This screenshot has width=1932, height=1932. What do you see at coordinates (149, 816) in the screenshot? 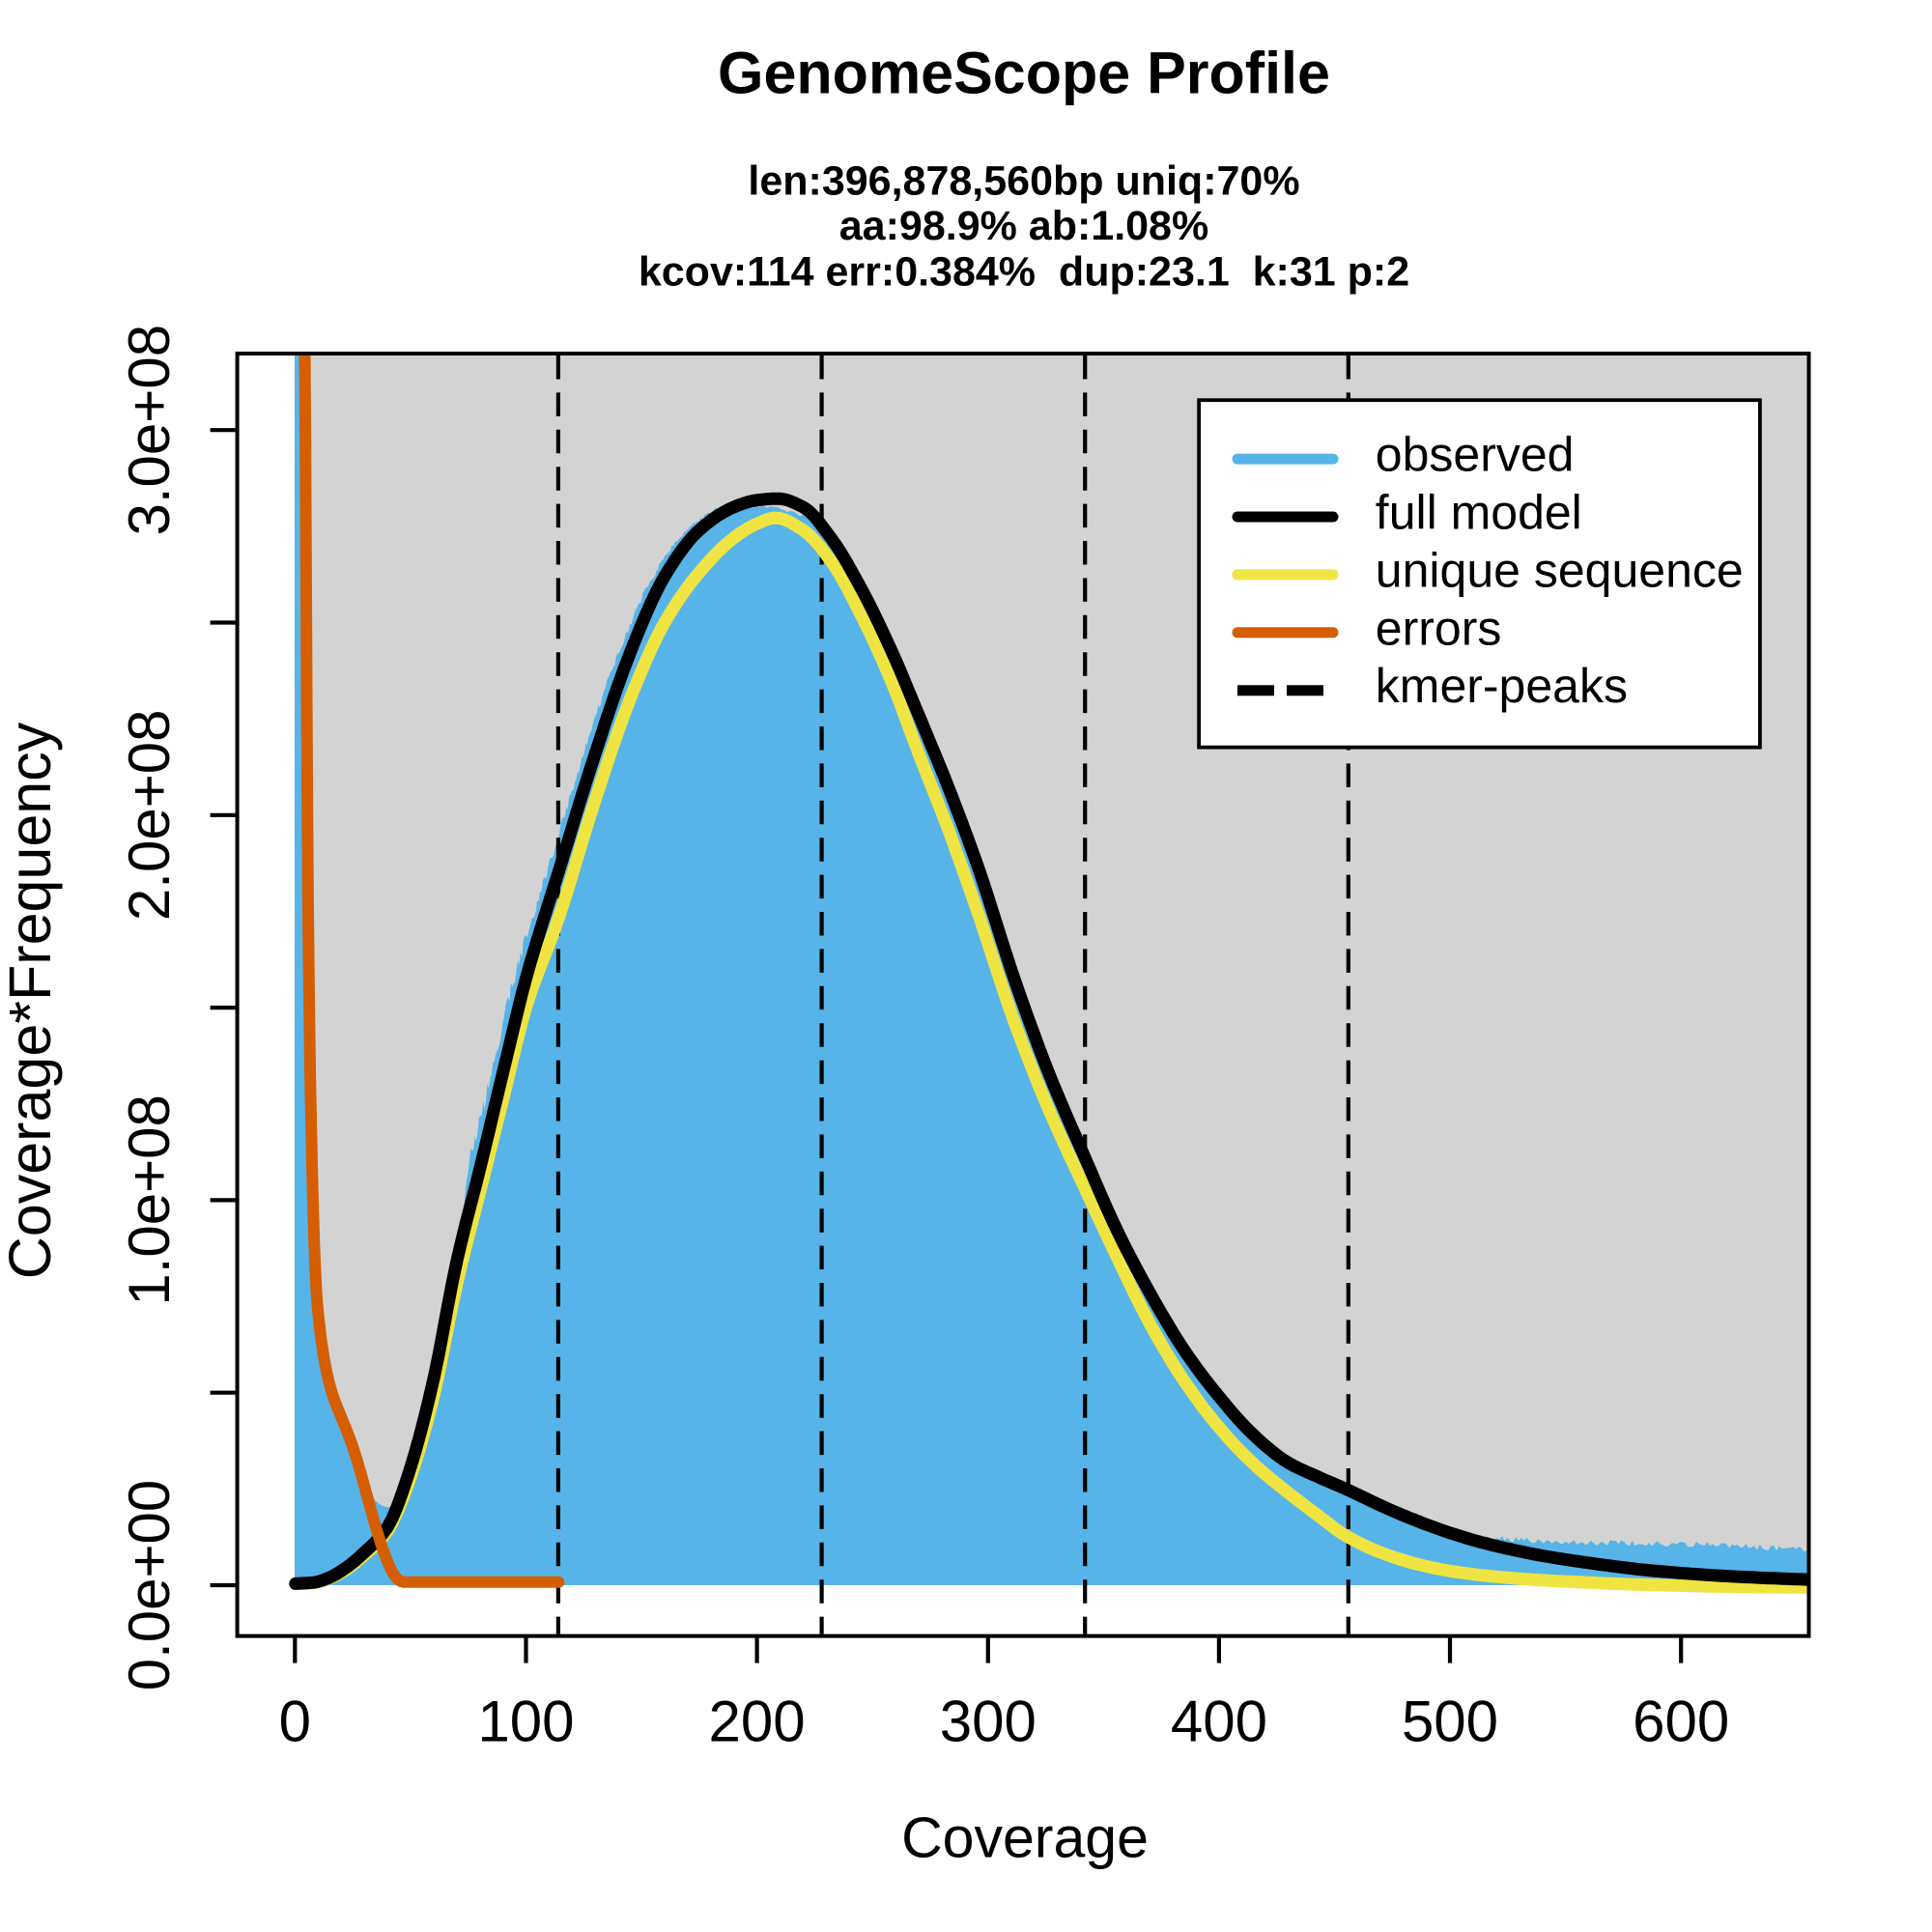
I see `svg-text: 2.0e+08` at bounding box center [149, 816].